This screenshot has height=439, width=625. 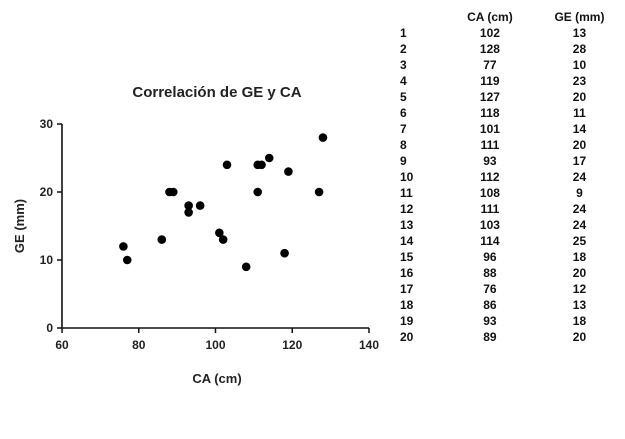 What do you see at coordinates (47, 124) in the screenshot?
I see `y-tick-label: 30` at bounding box center [47, 124].